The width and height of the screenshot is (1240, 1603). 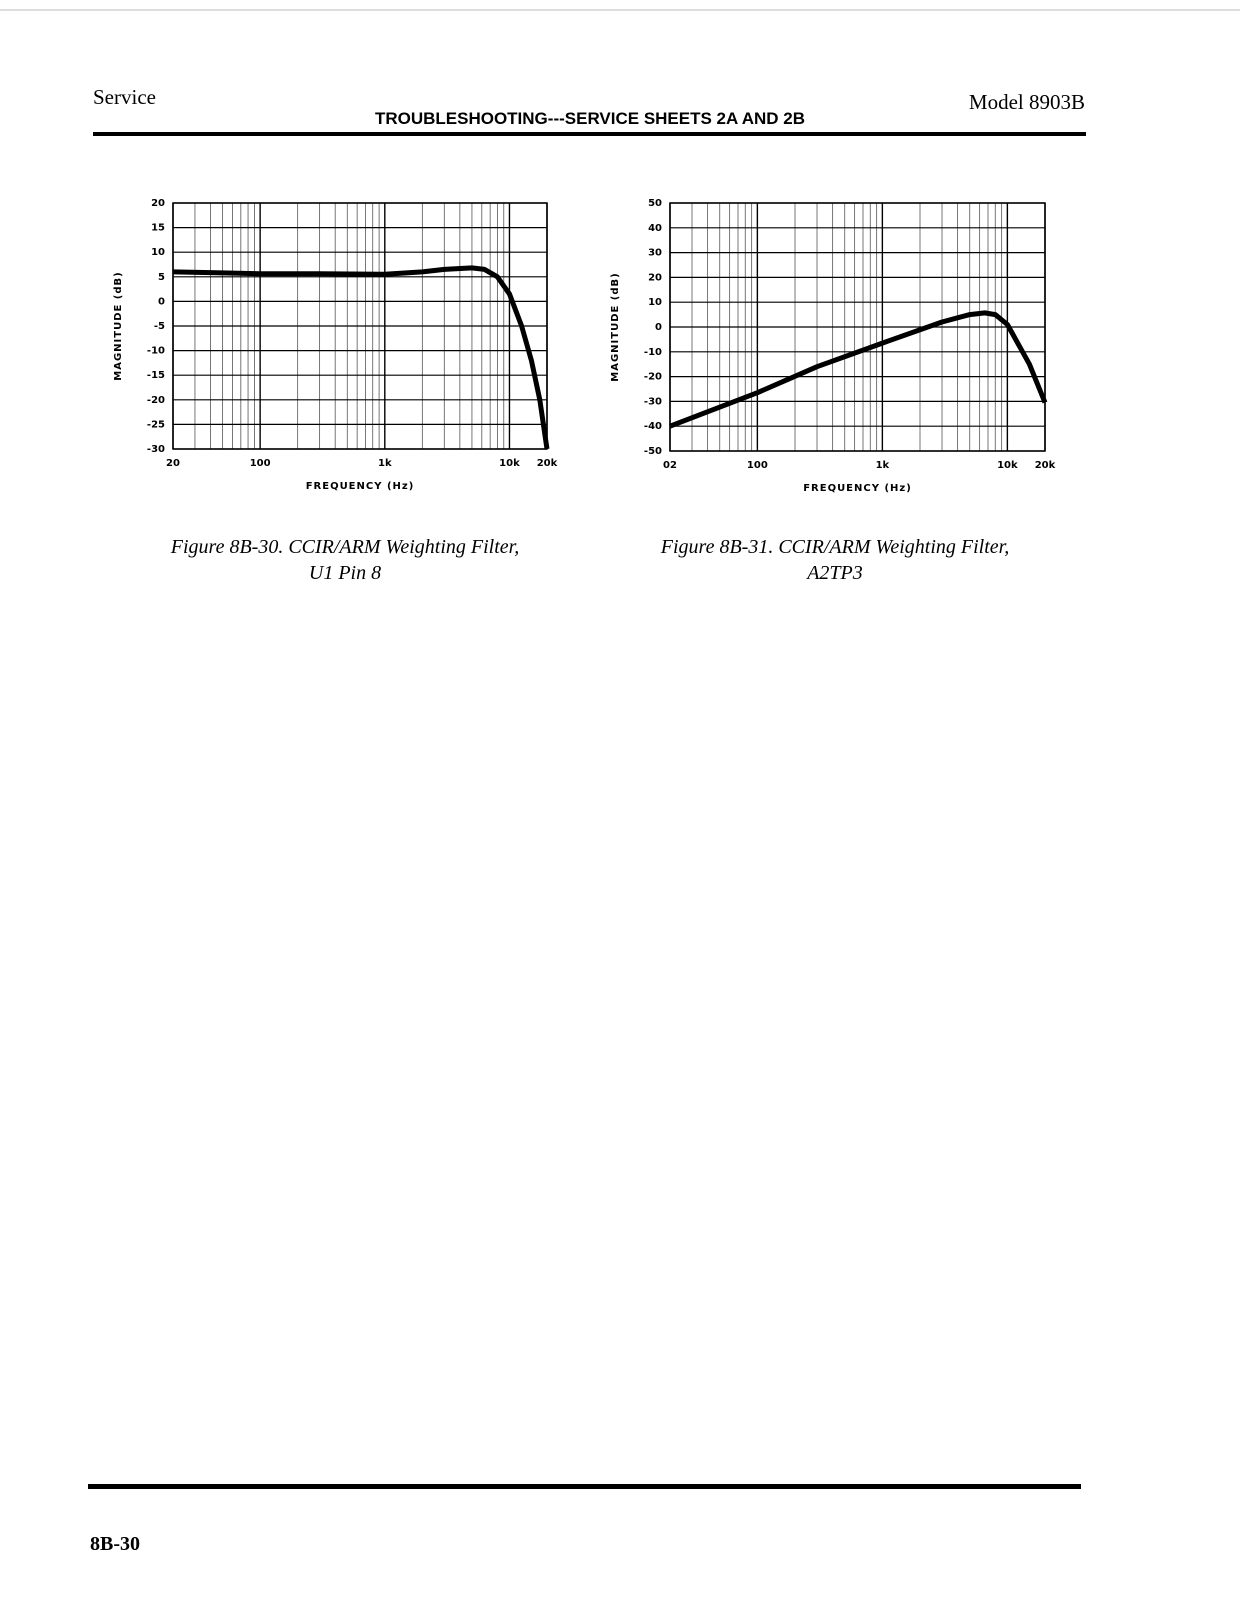 I want to click on footer-rule, so click(x=584, y=1486).